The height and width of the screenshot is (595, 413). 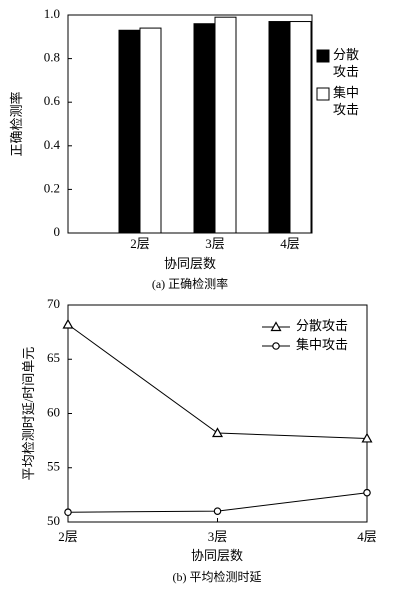 What do you see at coordinates (217, 576) in the screenshot?
I see `caption: (b) 平均检测时延` at bounding box center [217, 576].